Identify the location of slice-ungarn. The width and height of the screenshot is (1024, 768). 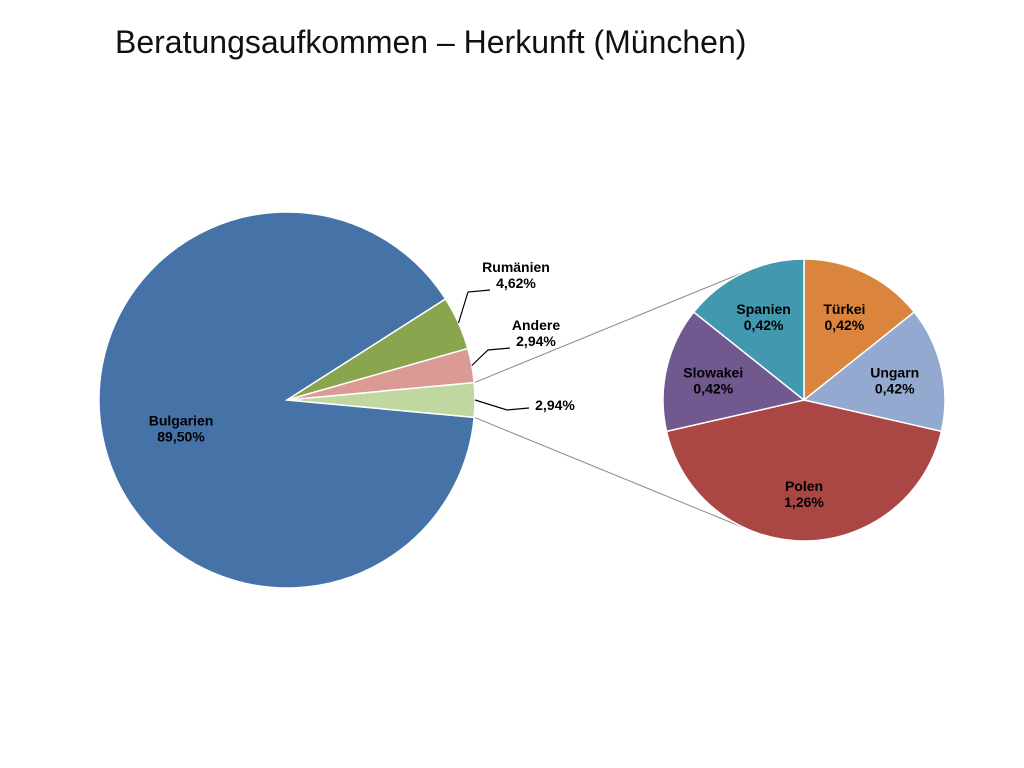
(874, 372).